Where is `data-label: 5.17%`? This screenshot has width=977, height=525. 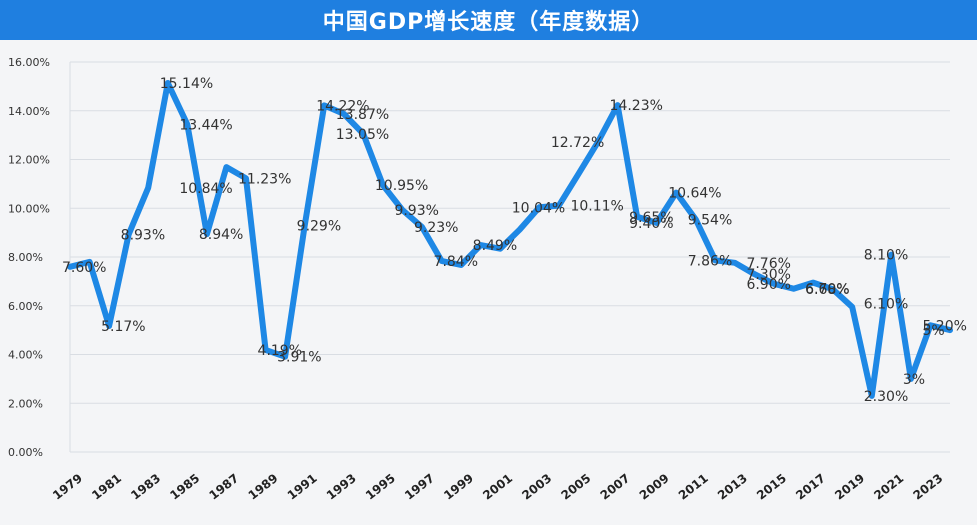
data-label: 5.17% is located at coordinates (123, 327).